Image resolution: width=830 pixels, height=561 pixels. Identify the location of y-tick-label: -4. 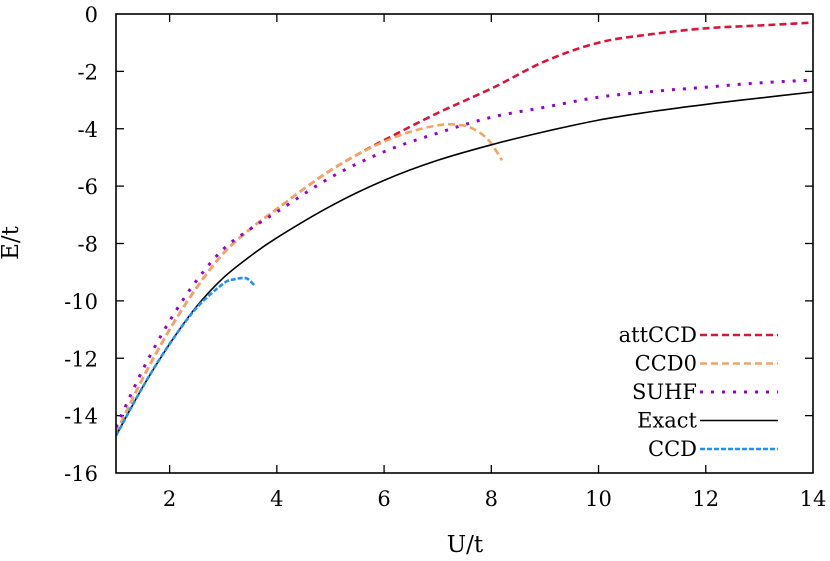
(88, 130).